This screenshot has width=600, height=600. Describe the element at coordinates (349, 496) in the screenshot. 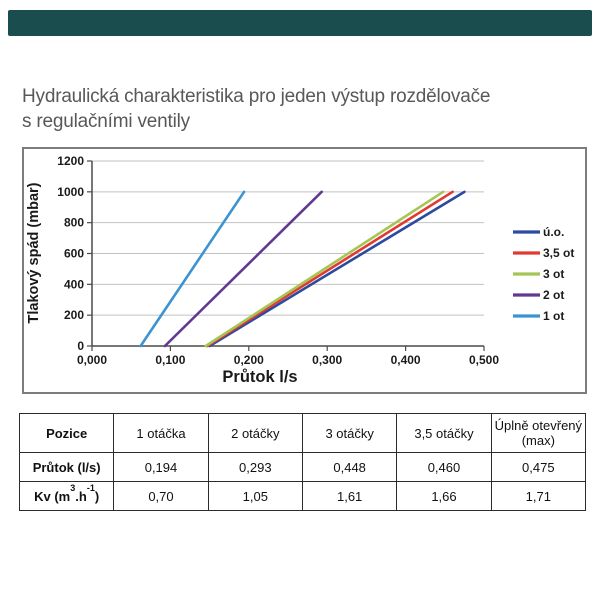

I see `value-cell: 1,61` at that location.